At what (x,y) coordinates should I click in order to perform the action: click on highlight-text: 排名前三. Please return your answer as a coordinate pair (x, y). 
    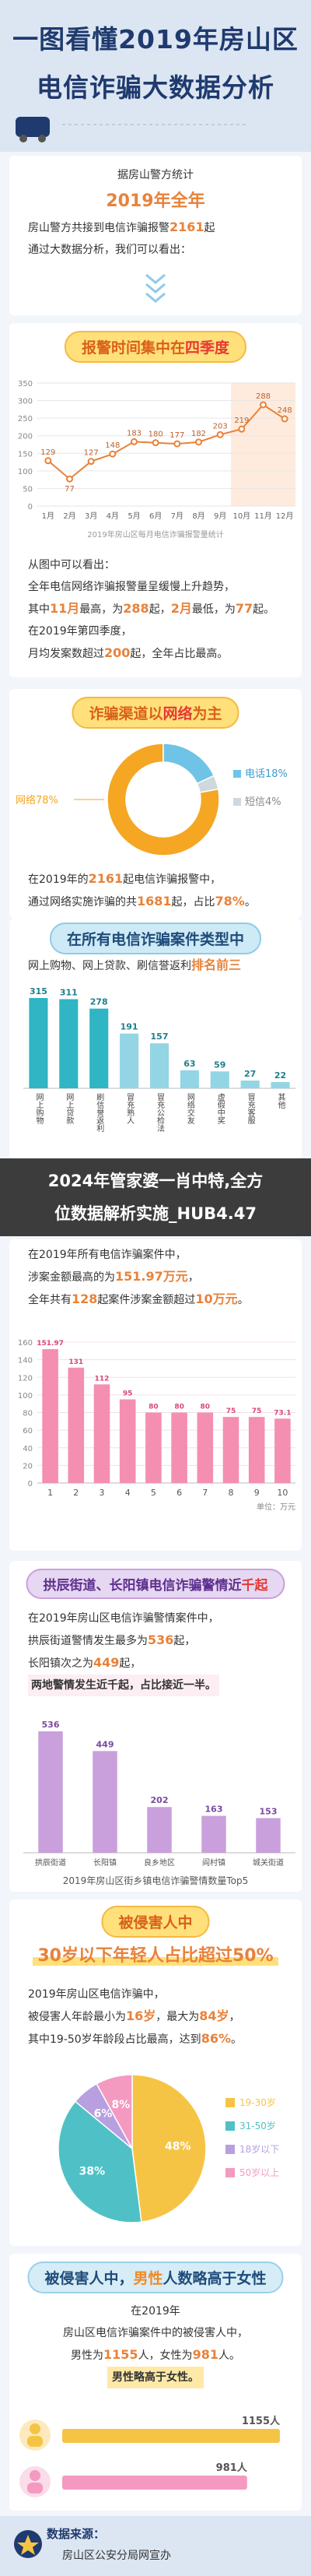
    Looking at the image, I should click on (216, 965).